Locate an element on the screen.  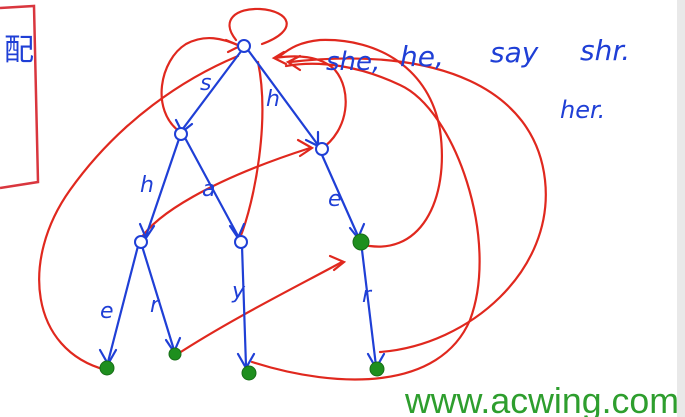
edge-label-s: s is located at coordinates (205, 83).